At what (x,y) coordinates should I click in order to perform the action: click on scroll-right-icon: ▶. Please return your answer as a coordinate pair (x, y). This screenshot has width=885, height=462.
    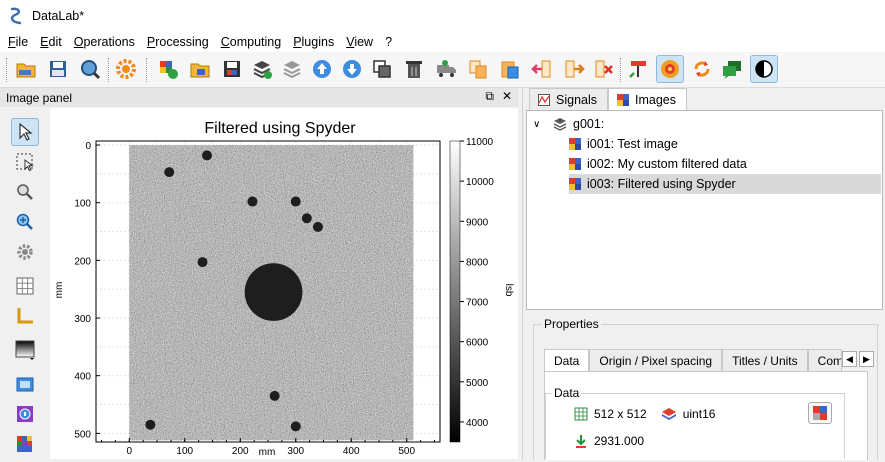
    Looking at the image, I should click on (866, 359).